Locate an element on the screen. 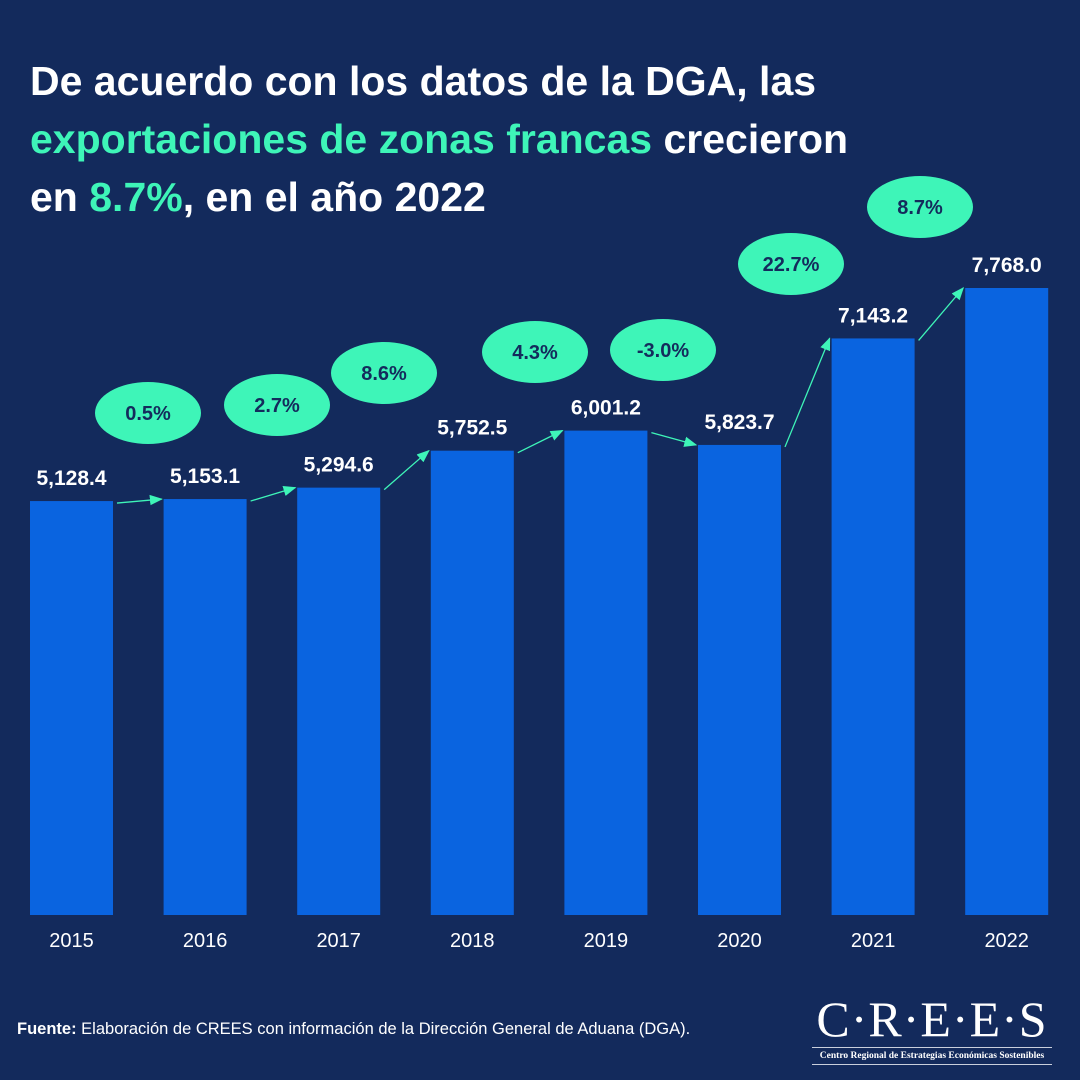 This screenshot has width=1080, height=1080. growth-label: -3.0% is located at coordinates (663, 351).